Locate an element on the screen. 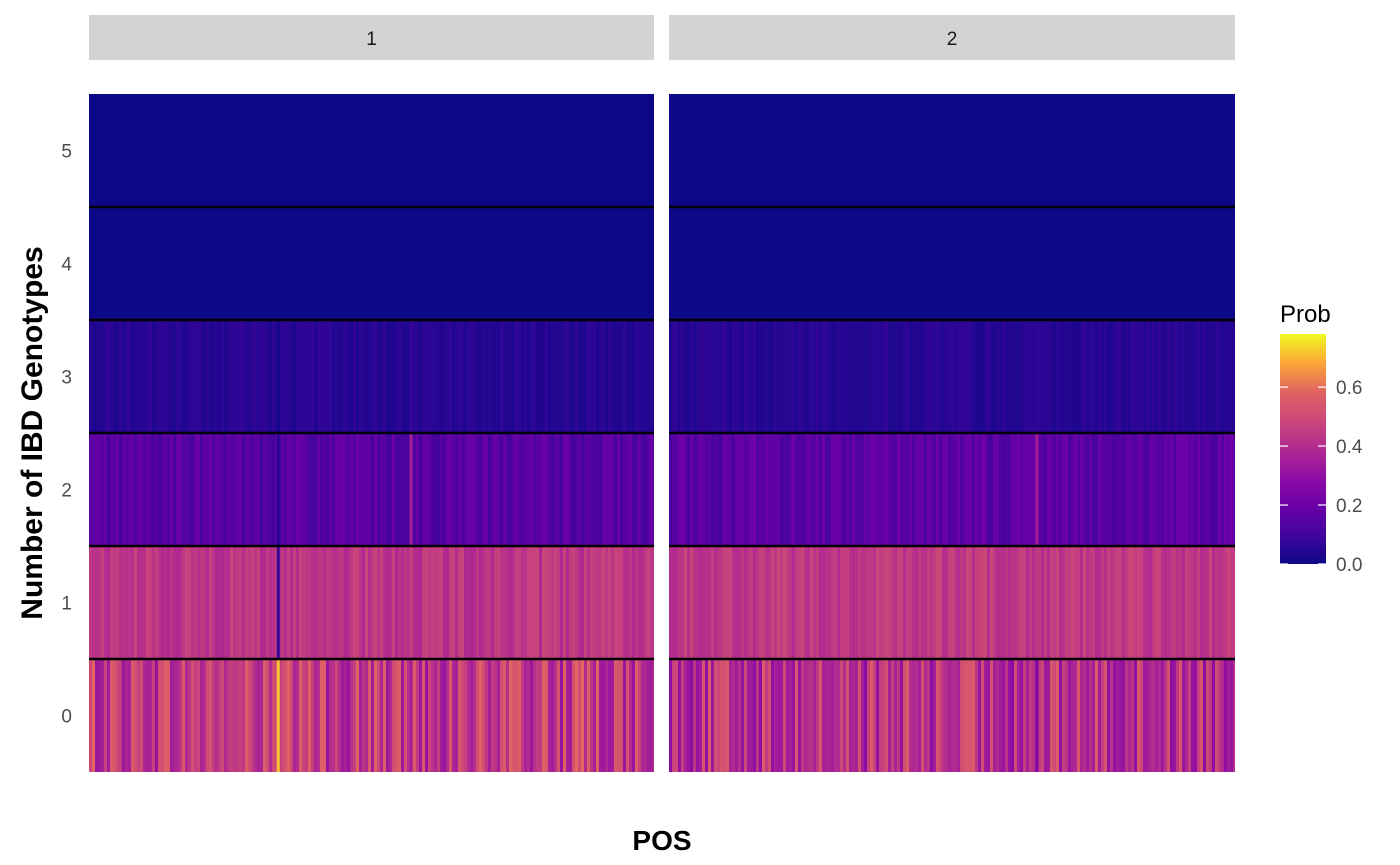 The width and height of the screenshot is (1400, 865). heatmap-cell-highlight is located at coordinates (278, 715).